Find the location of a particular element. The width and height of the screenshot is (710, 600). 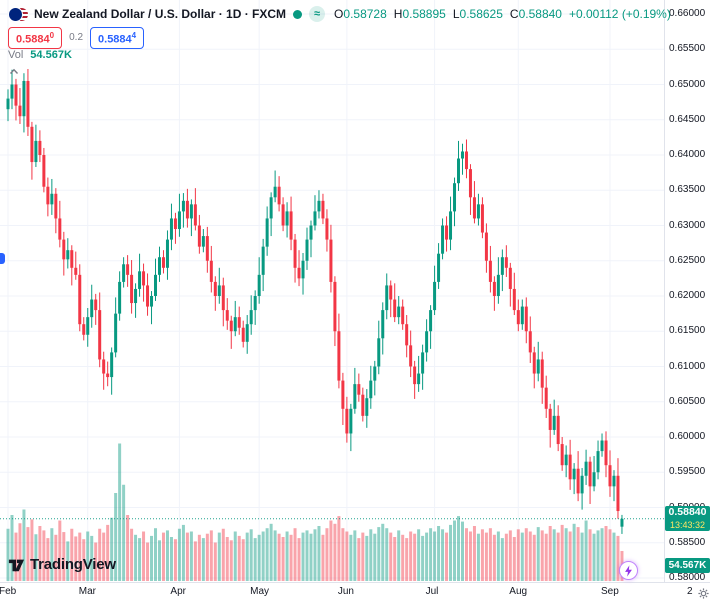

sell-price-badge: 0.58840 is located at coordinates (35, 38).